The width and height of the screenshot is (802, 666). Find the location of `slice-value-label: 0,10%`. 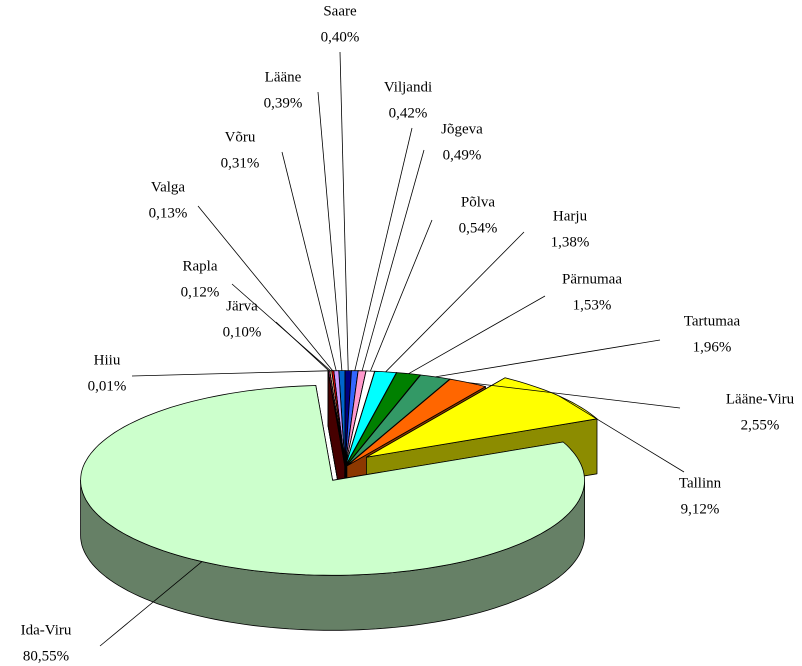

slice-value-label: 0,10% is located at coordinates (242, 332).